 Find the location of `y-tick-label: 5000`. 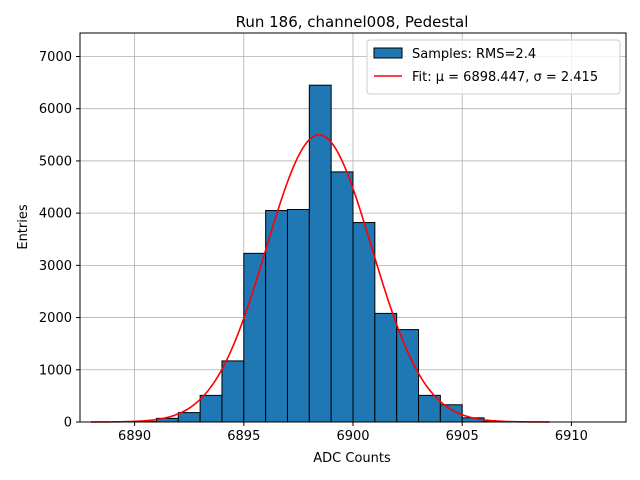

y-tick-label: 5000 is located at coordinates (55, 161).